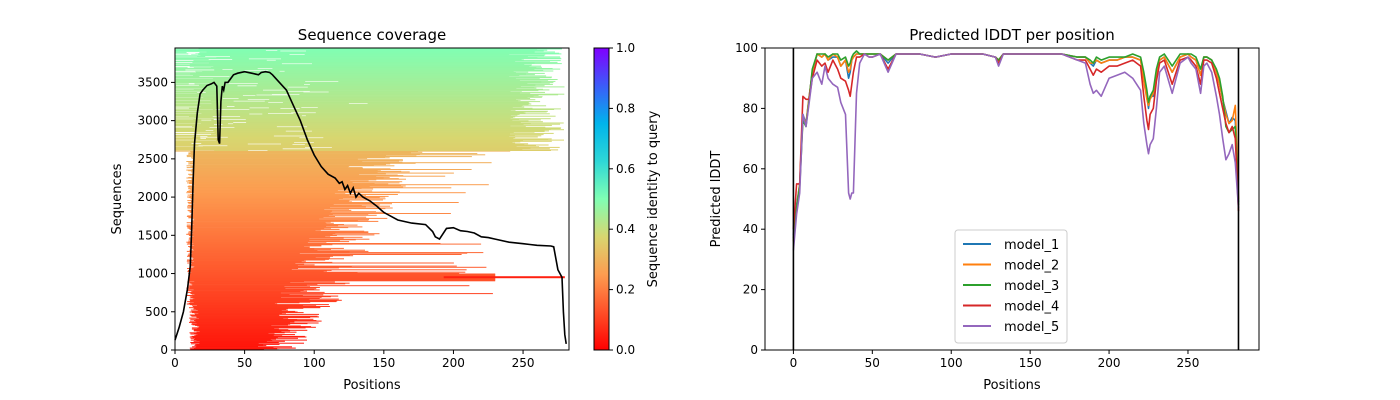  I want to click on lddt-y-ticks: 0 20 40 60 80 100, so click(750, 199).